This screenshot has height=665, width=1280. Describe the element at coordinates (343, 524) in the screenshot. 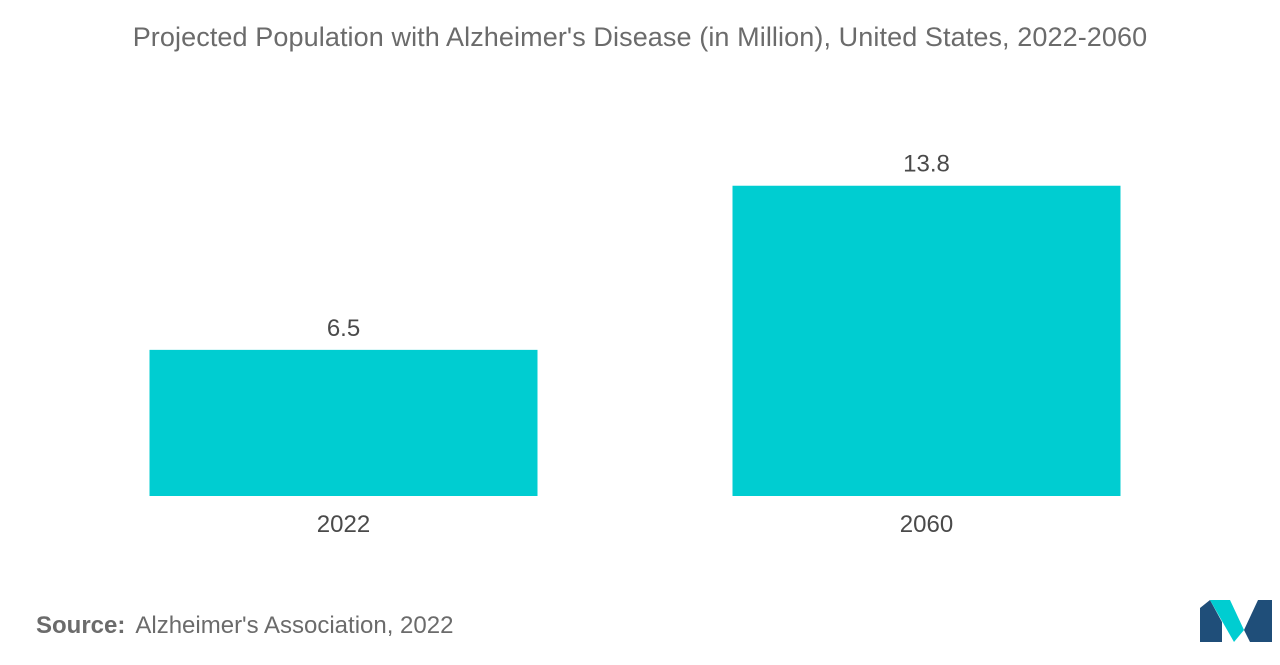

I see `x-tick-label-2022: 2022` at that location.